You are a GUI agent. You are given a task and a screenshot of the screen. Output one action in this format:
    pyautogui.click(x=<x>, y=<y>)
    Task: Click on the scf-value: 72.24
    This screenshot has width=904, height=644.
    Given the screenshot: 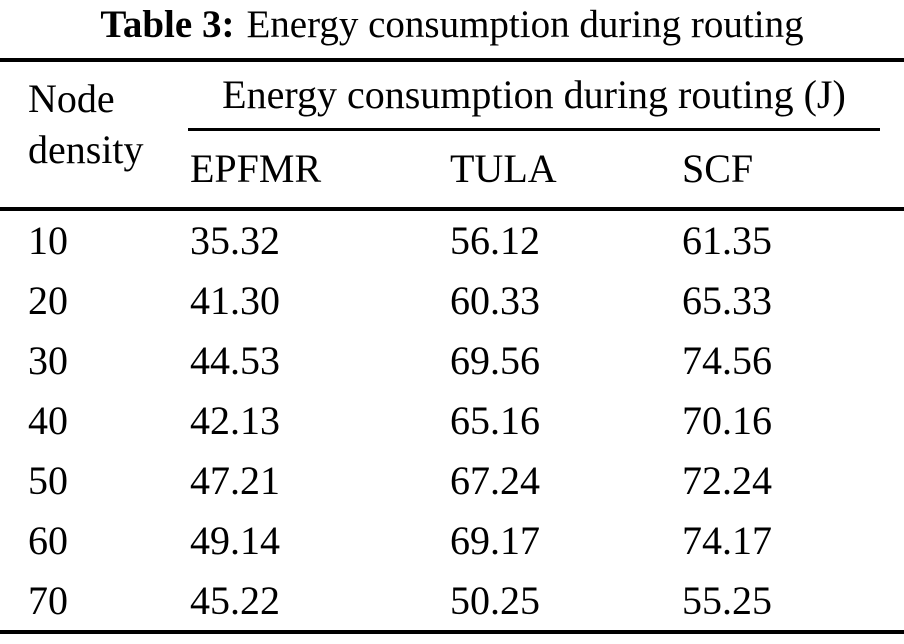 What is the action you would take?
    pyautogui.click(x=727, y=480)
    